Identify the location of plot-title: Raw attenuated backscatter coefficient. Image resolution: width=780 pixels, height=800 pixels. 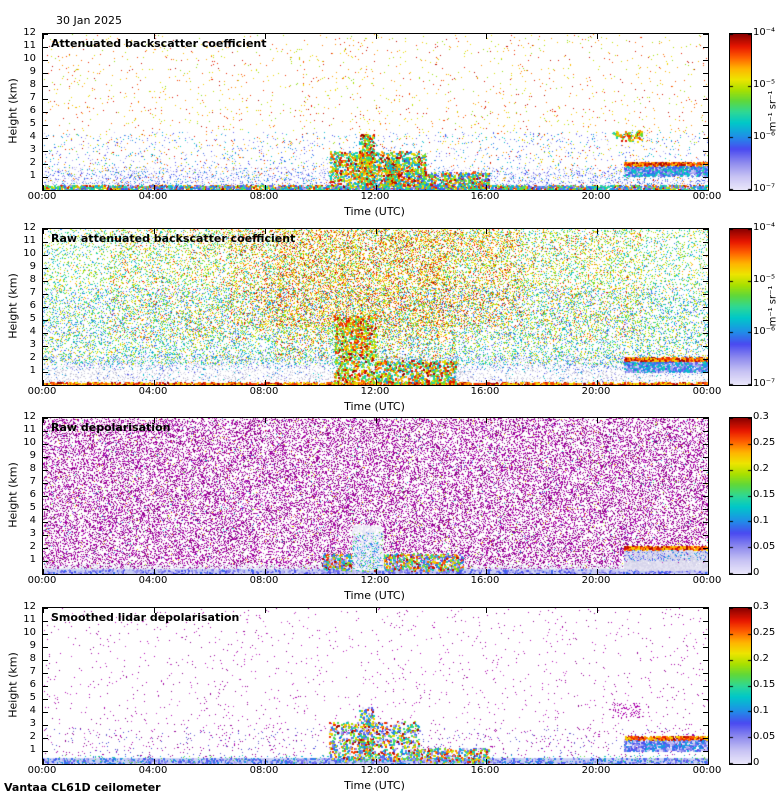
(173, 238).